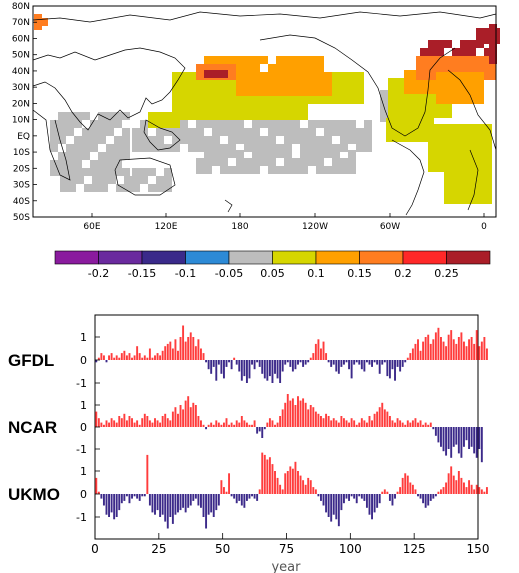  I want to click on lat-tick-label: 30N, so click(21, 88).